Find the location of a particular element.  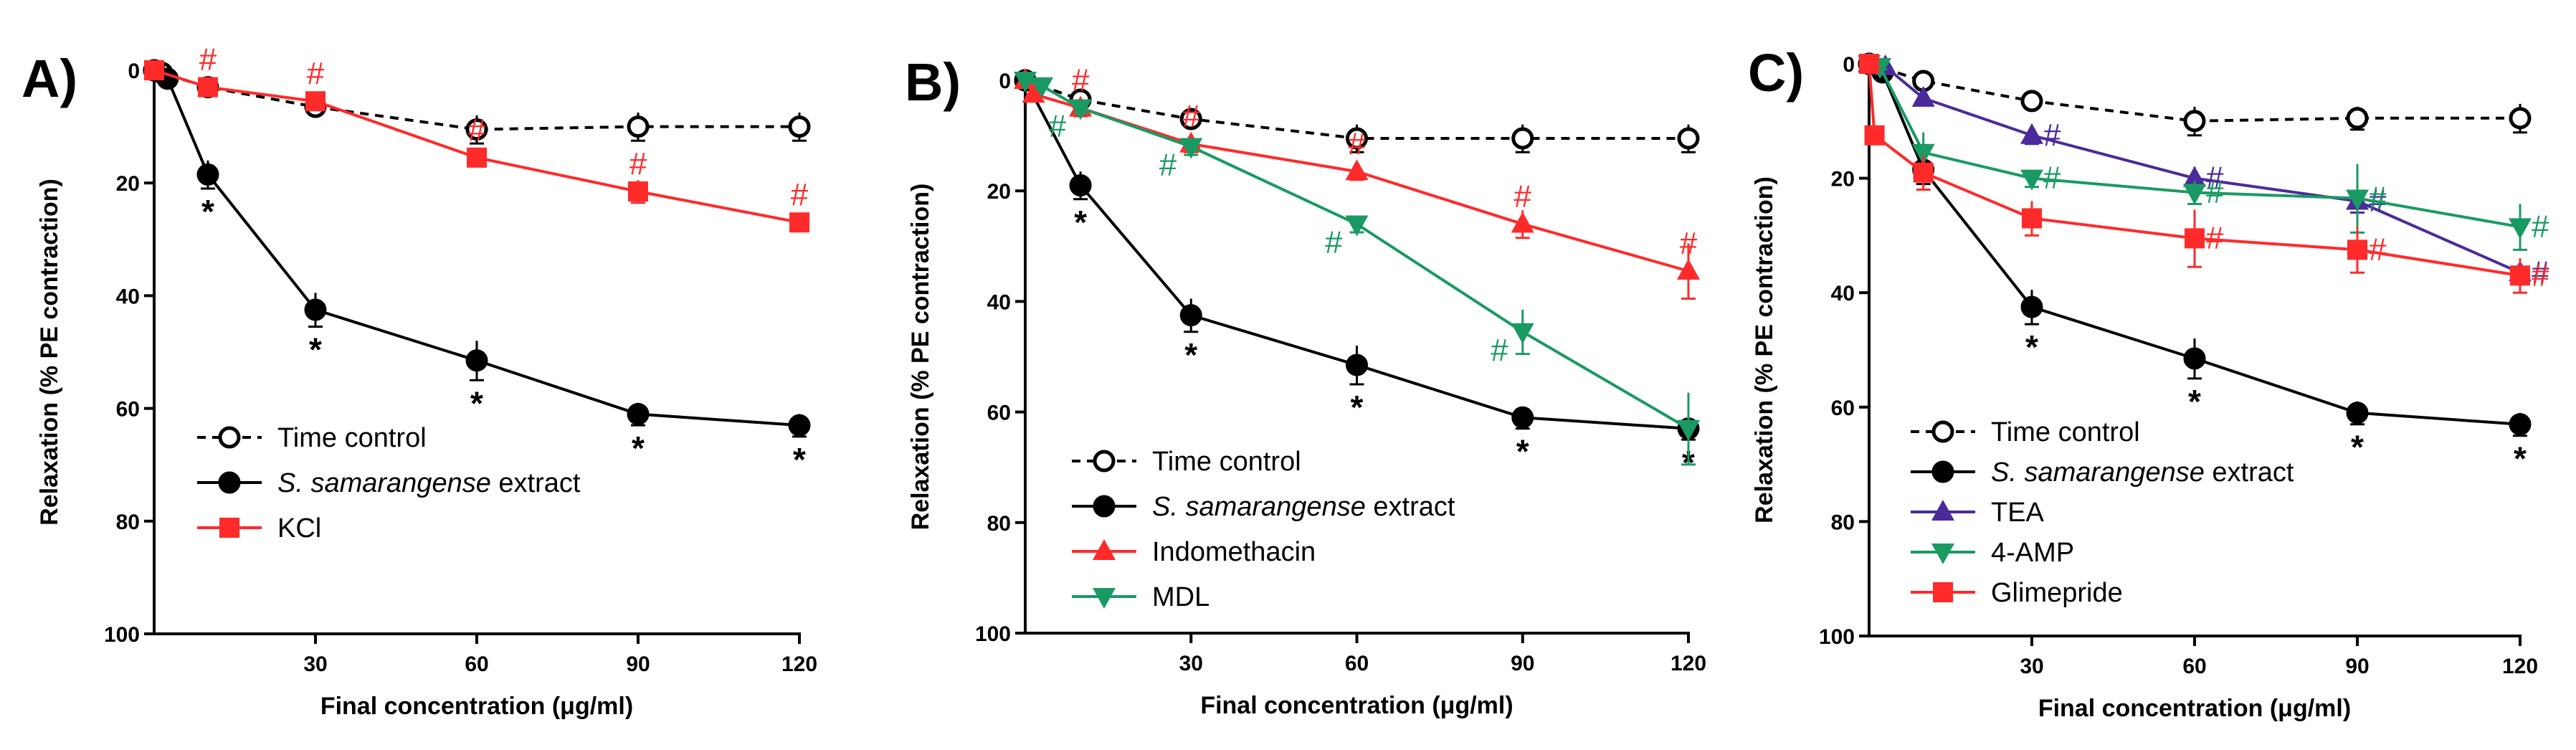

series-4: #### is located at coordinates (1357, 269).